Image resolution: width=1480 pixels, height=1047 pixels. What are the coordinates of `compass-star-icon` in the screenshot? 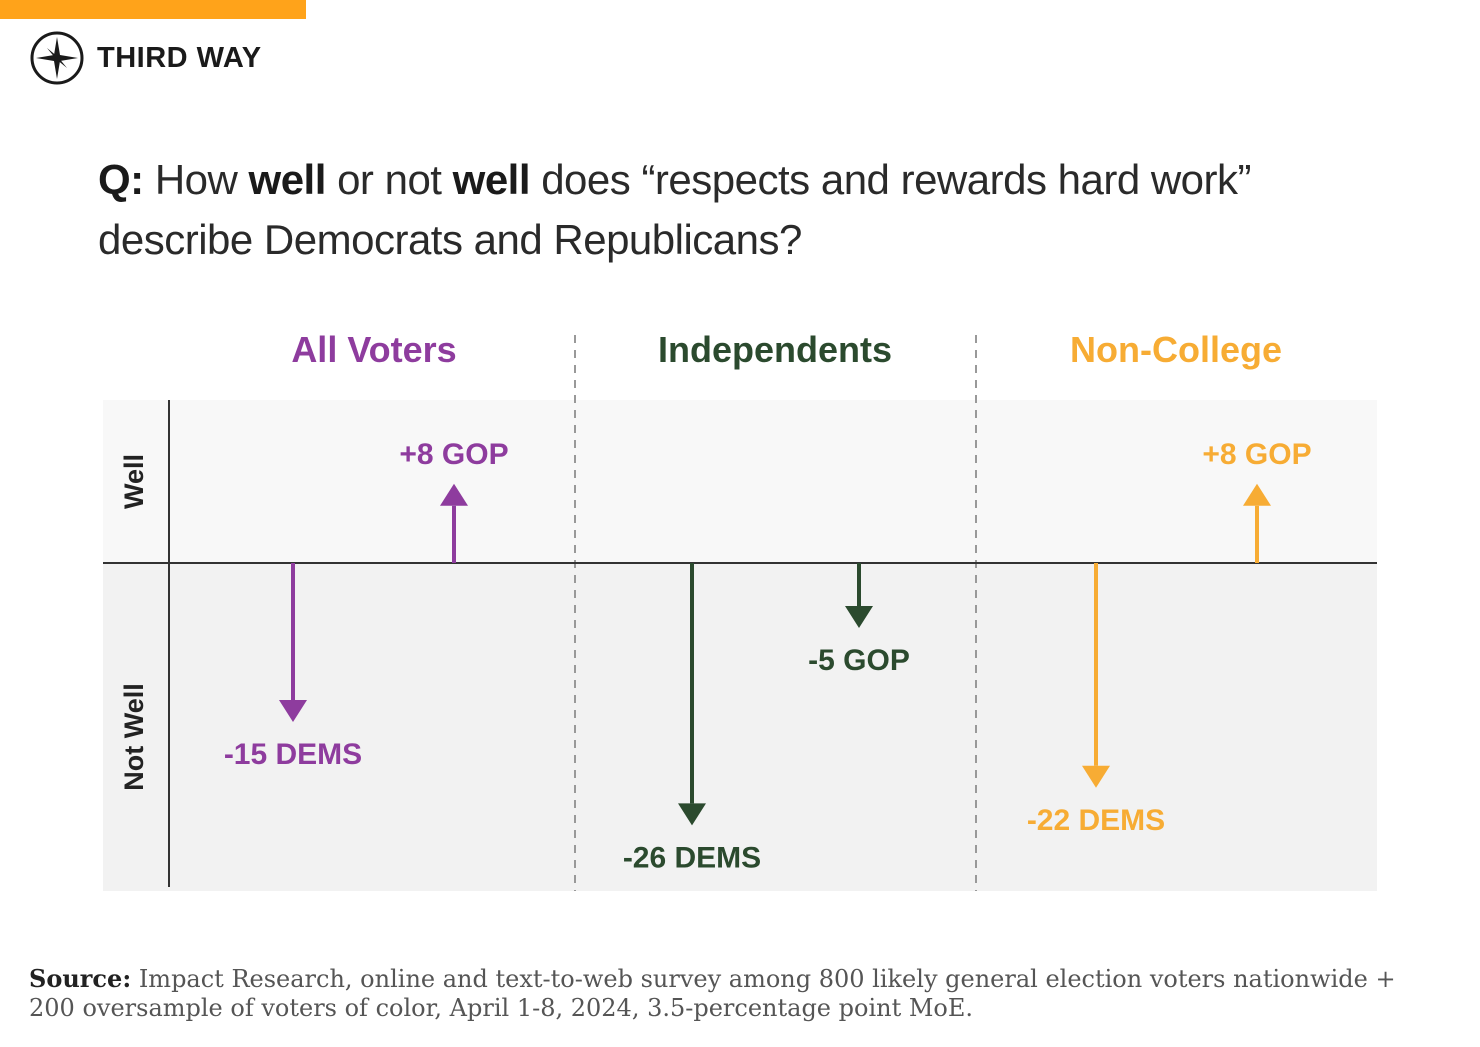 It's located at (57, 58).